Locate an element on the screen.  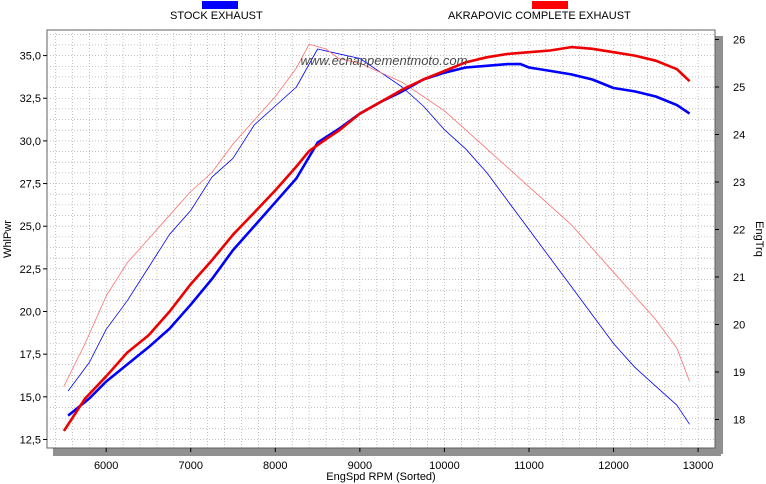
y-left-tick-label: 20,0 is located at coordinates (30, 313).